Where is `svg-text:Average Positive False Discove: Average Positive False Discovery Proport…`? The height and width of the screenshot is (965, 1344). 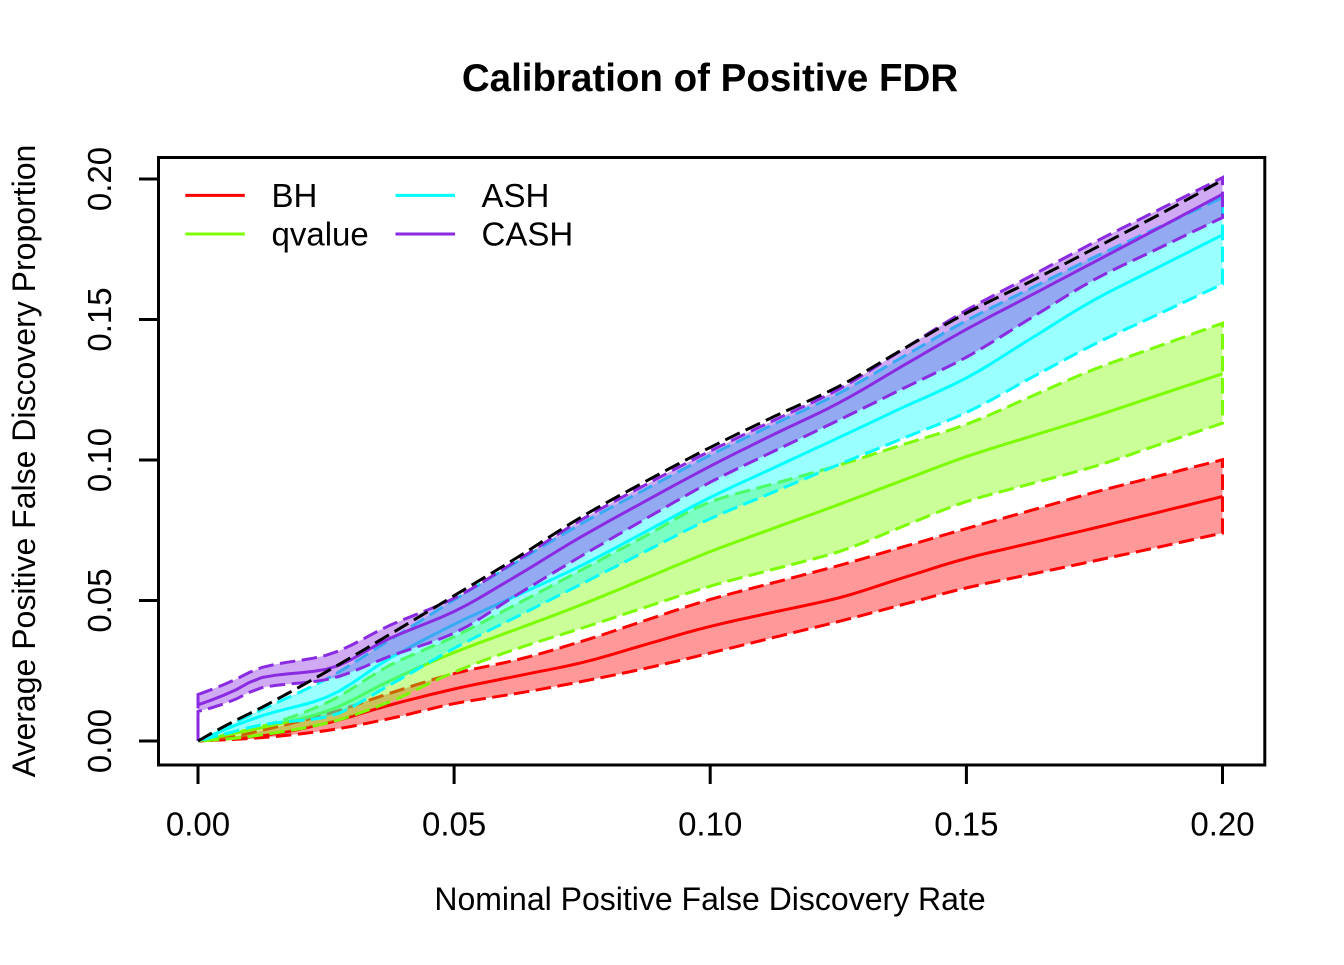 svg-text:Average Positive False Discove: Average Positive False Discovery Proport… is located at coordinates (24, 461).